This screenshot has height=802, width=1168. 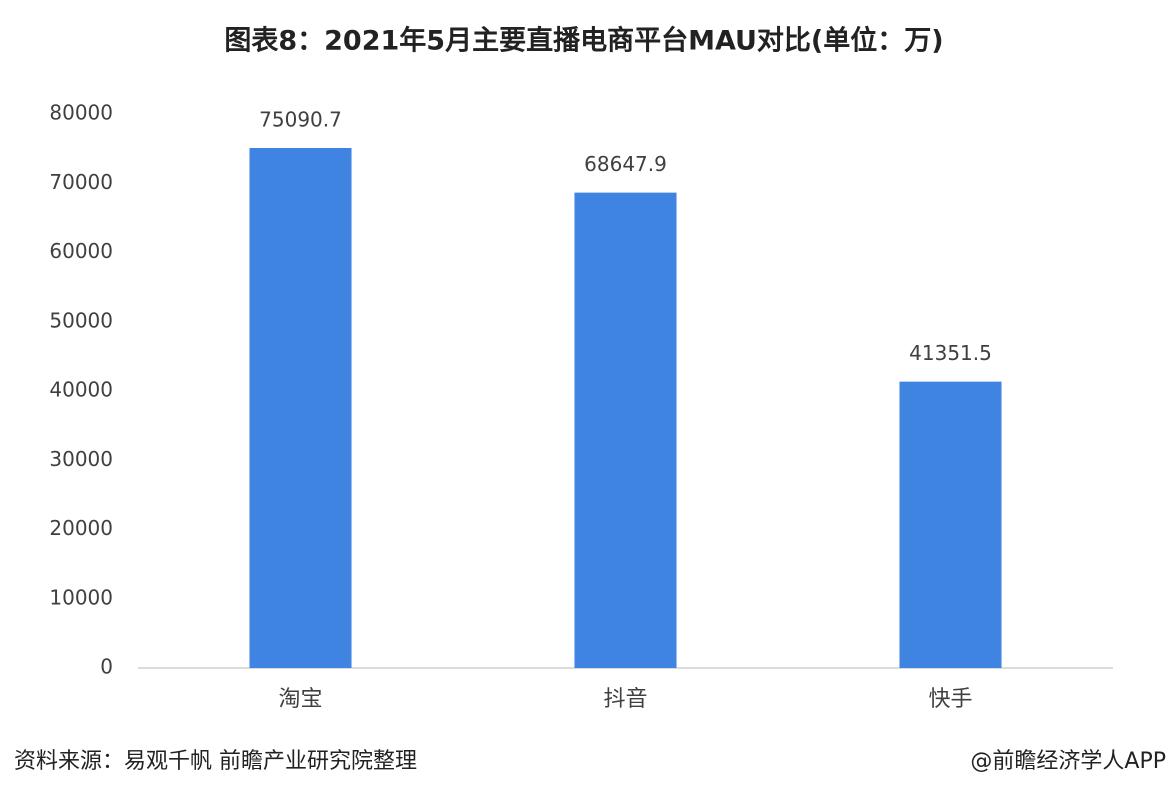 I want to click on y-tick-label: 60000, so click(x=81, y=251).